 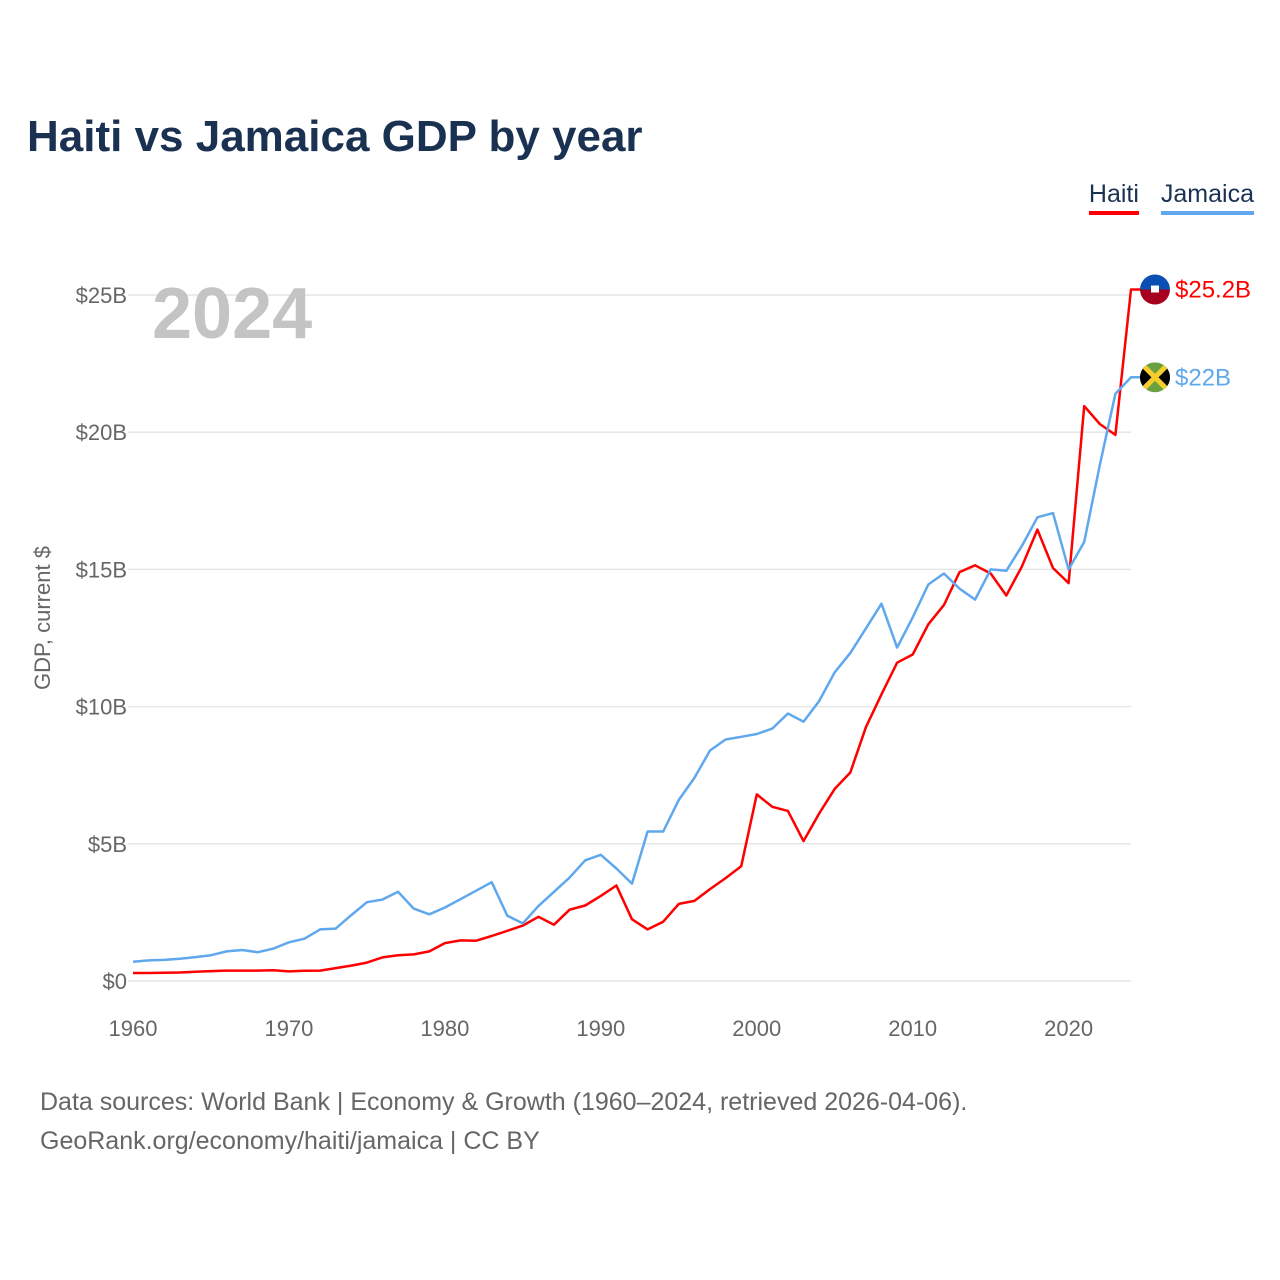 I want to click on y-tick-label: $20B, so click(x=101, y=432).